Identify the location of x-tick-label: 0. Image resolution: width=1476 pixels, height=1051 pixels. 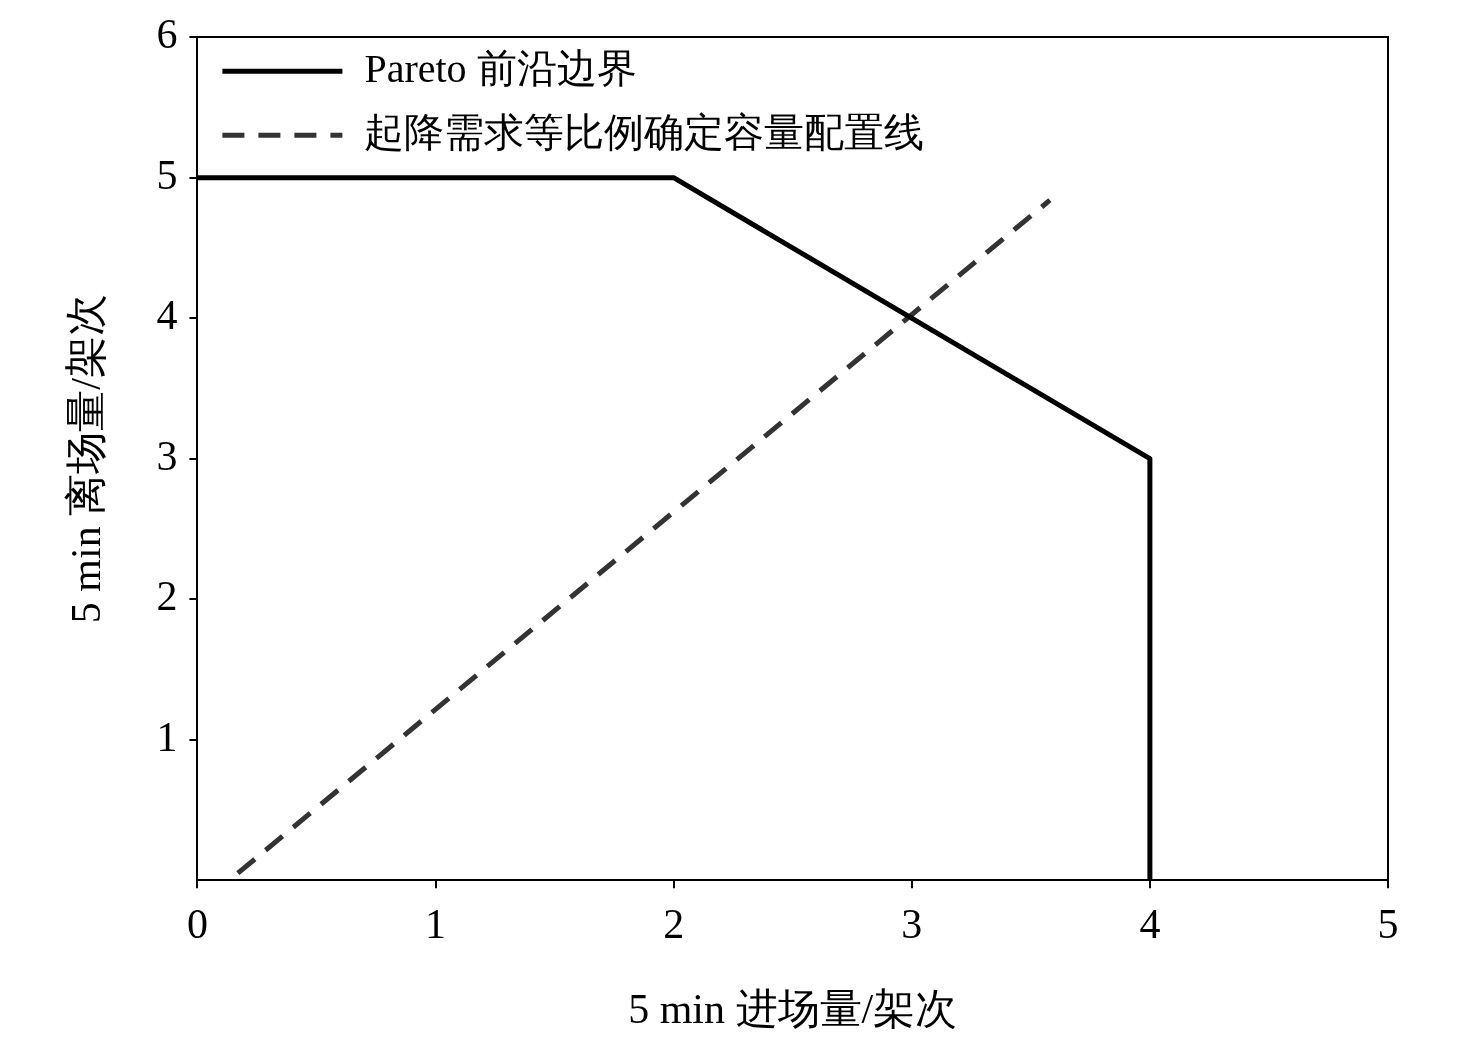
(197, 924).